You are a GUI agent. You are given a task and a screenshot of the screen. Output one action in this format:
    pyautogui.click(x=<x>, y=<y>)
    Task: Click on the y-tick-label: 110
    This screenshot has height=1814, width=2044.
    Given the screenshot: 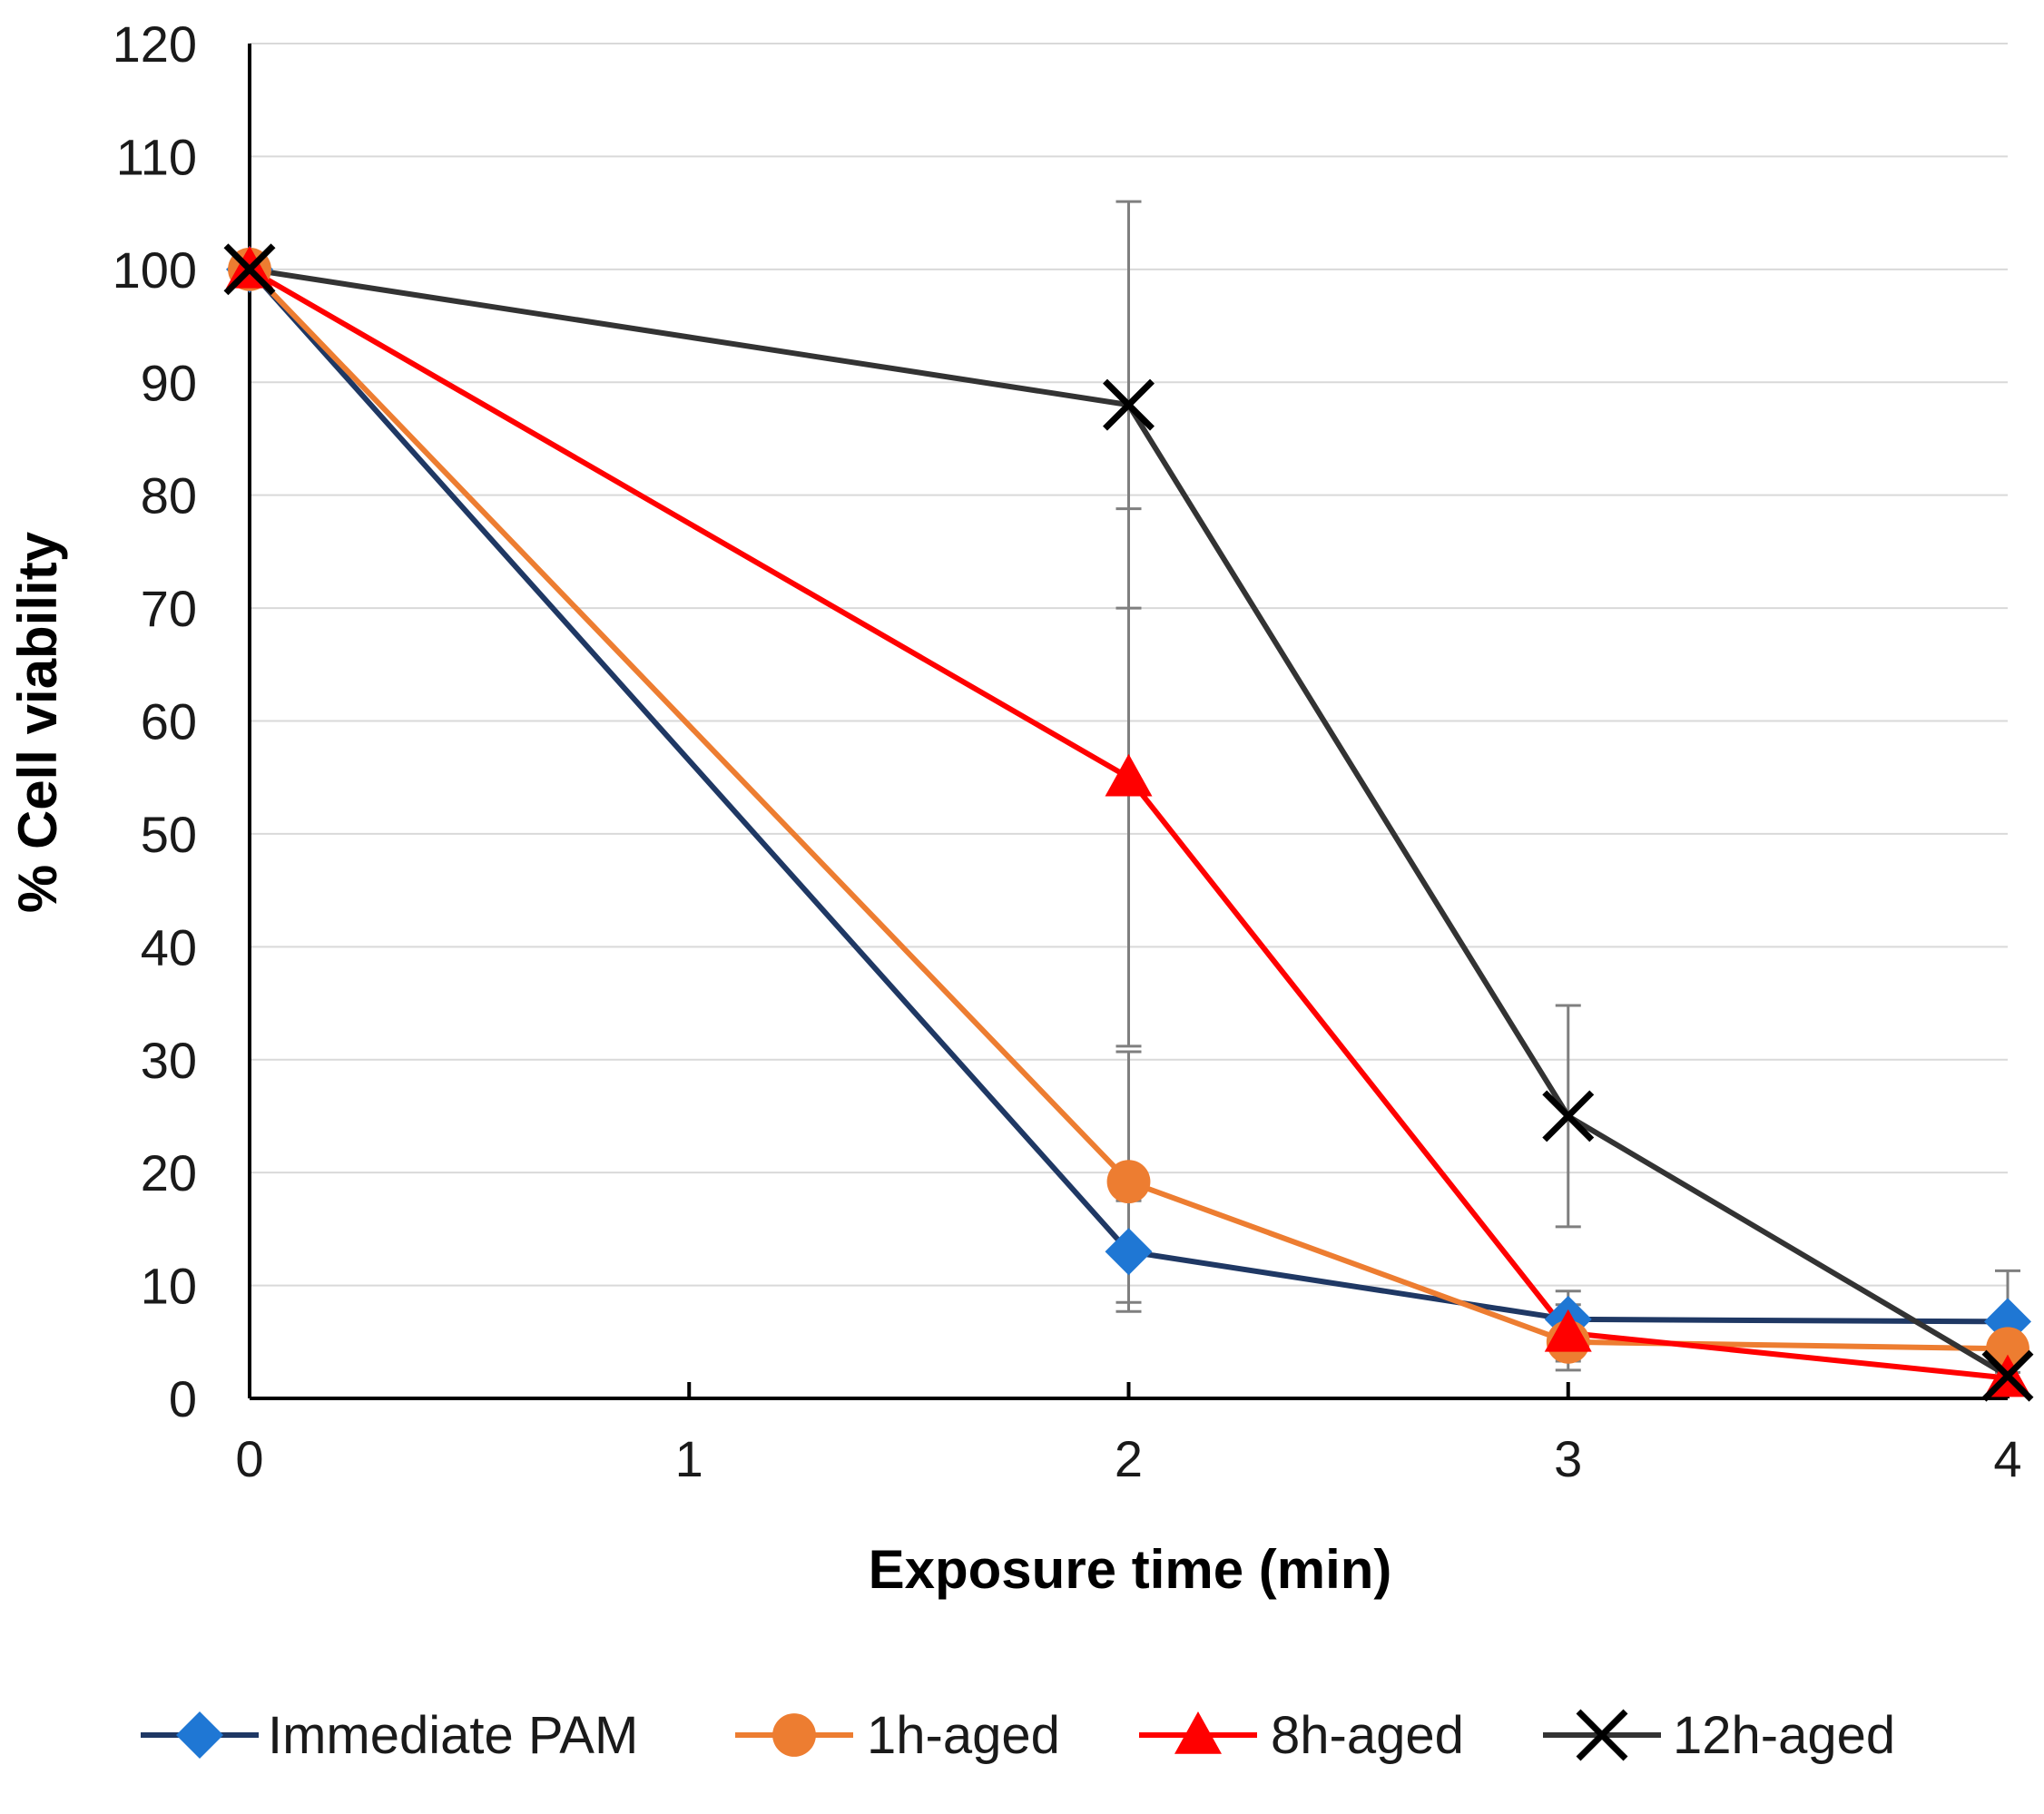 What is the action you would take?
    pyautogui.click(x=156, y=156)
    